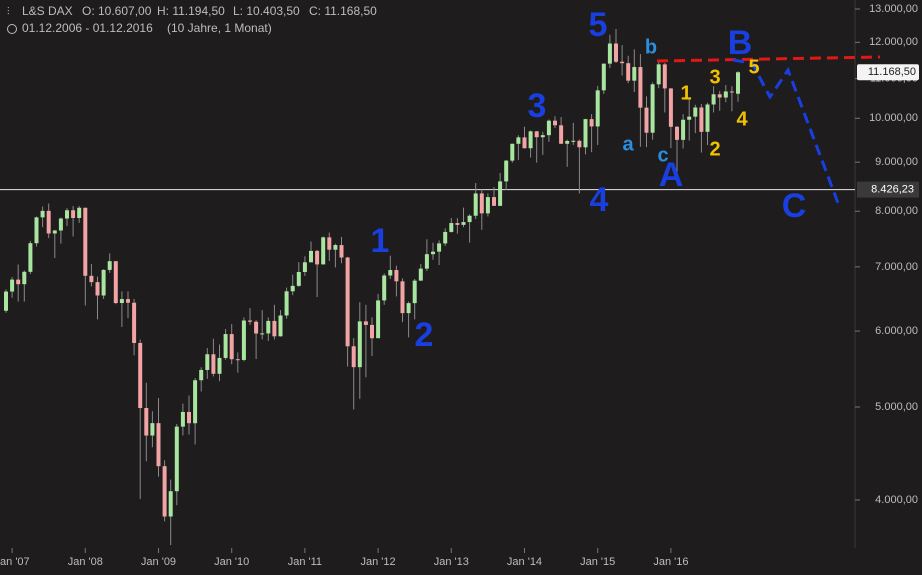 The image size is (922, 575). Describe the element at coordinates (85, 562) in the screenshot. I see `x-tick-label: Jan '08` at that location.